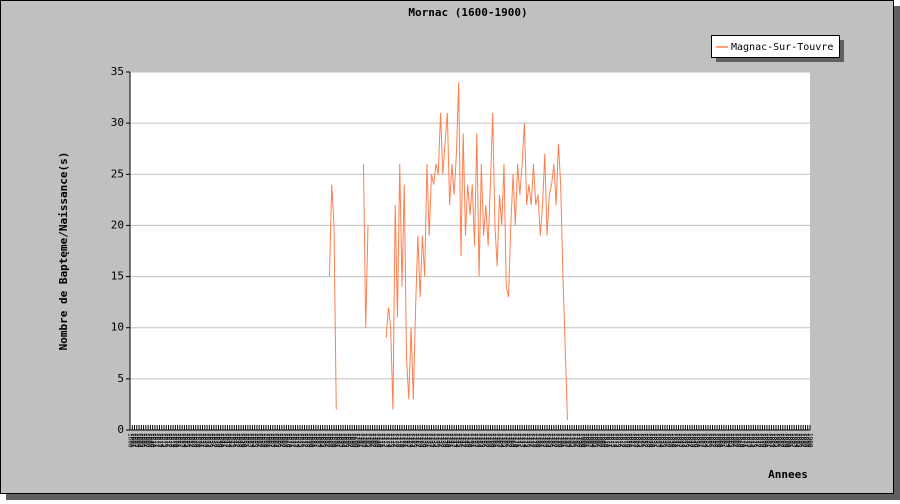 This screenshot has width=900, height=504. I want to click on x-tick-label: 1803, so click(590, 440).